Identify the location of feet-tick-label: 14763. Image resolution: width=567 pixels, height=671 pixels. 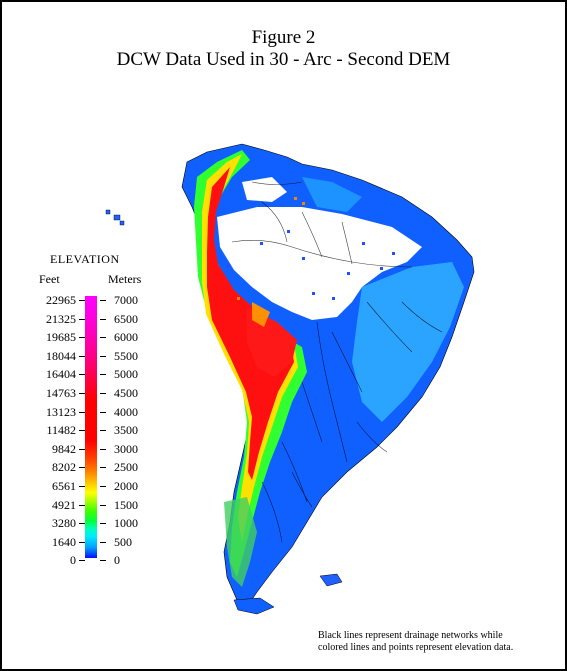
(61, 393).